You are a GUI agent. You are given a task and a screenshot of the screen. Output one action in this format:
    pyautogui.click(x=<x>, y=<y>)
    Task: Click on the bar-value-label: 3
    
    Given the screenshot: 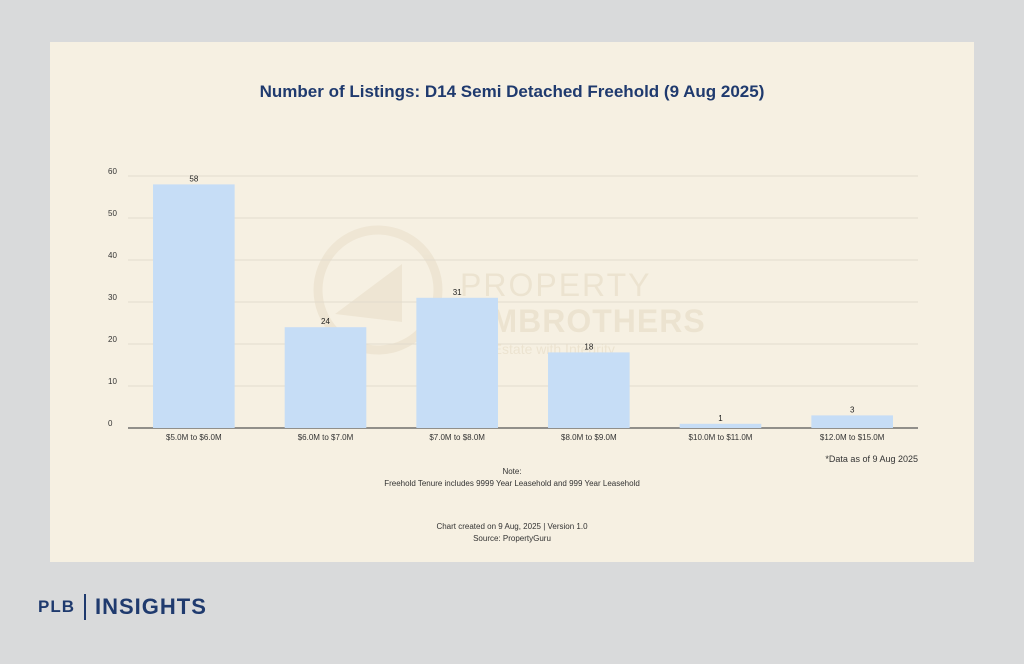 What is the action you would take?
    pyautogui.click(x=852, y=409)
    